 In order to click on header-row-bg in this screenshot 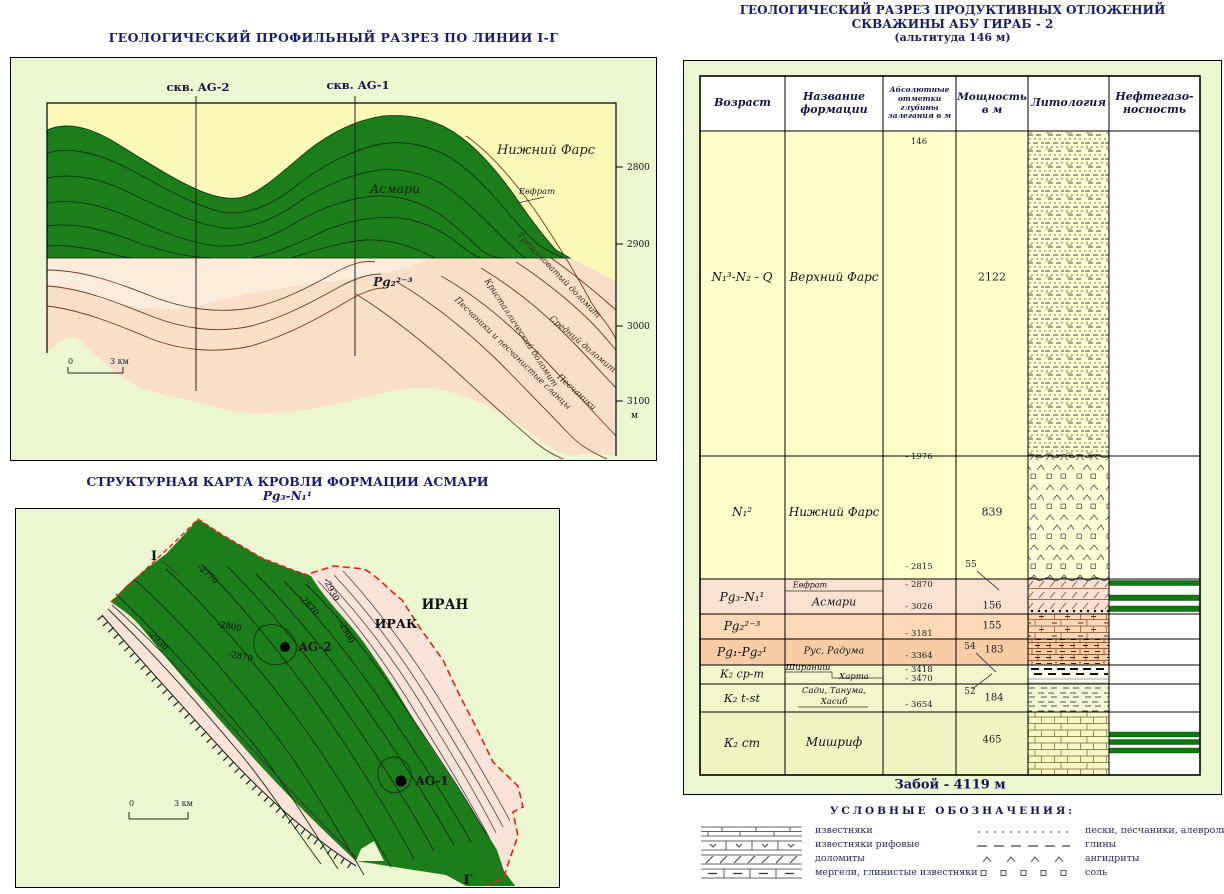, I will do `click(950, 103)`.